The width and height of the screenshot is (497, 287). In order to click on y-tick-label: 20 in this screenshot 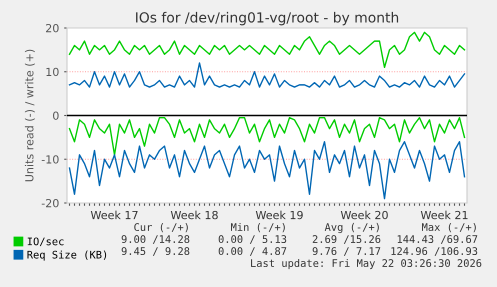, I will do `click(52, 28)`.